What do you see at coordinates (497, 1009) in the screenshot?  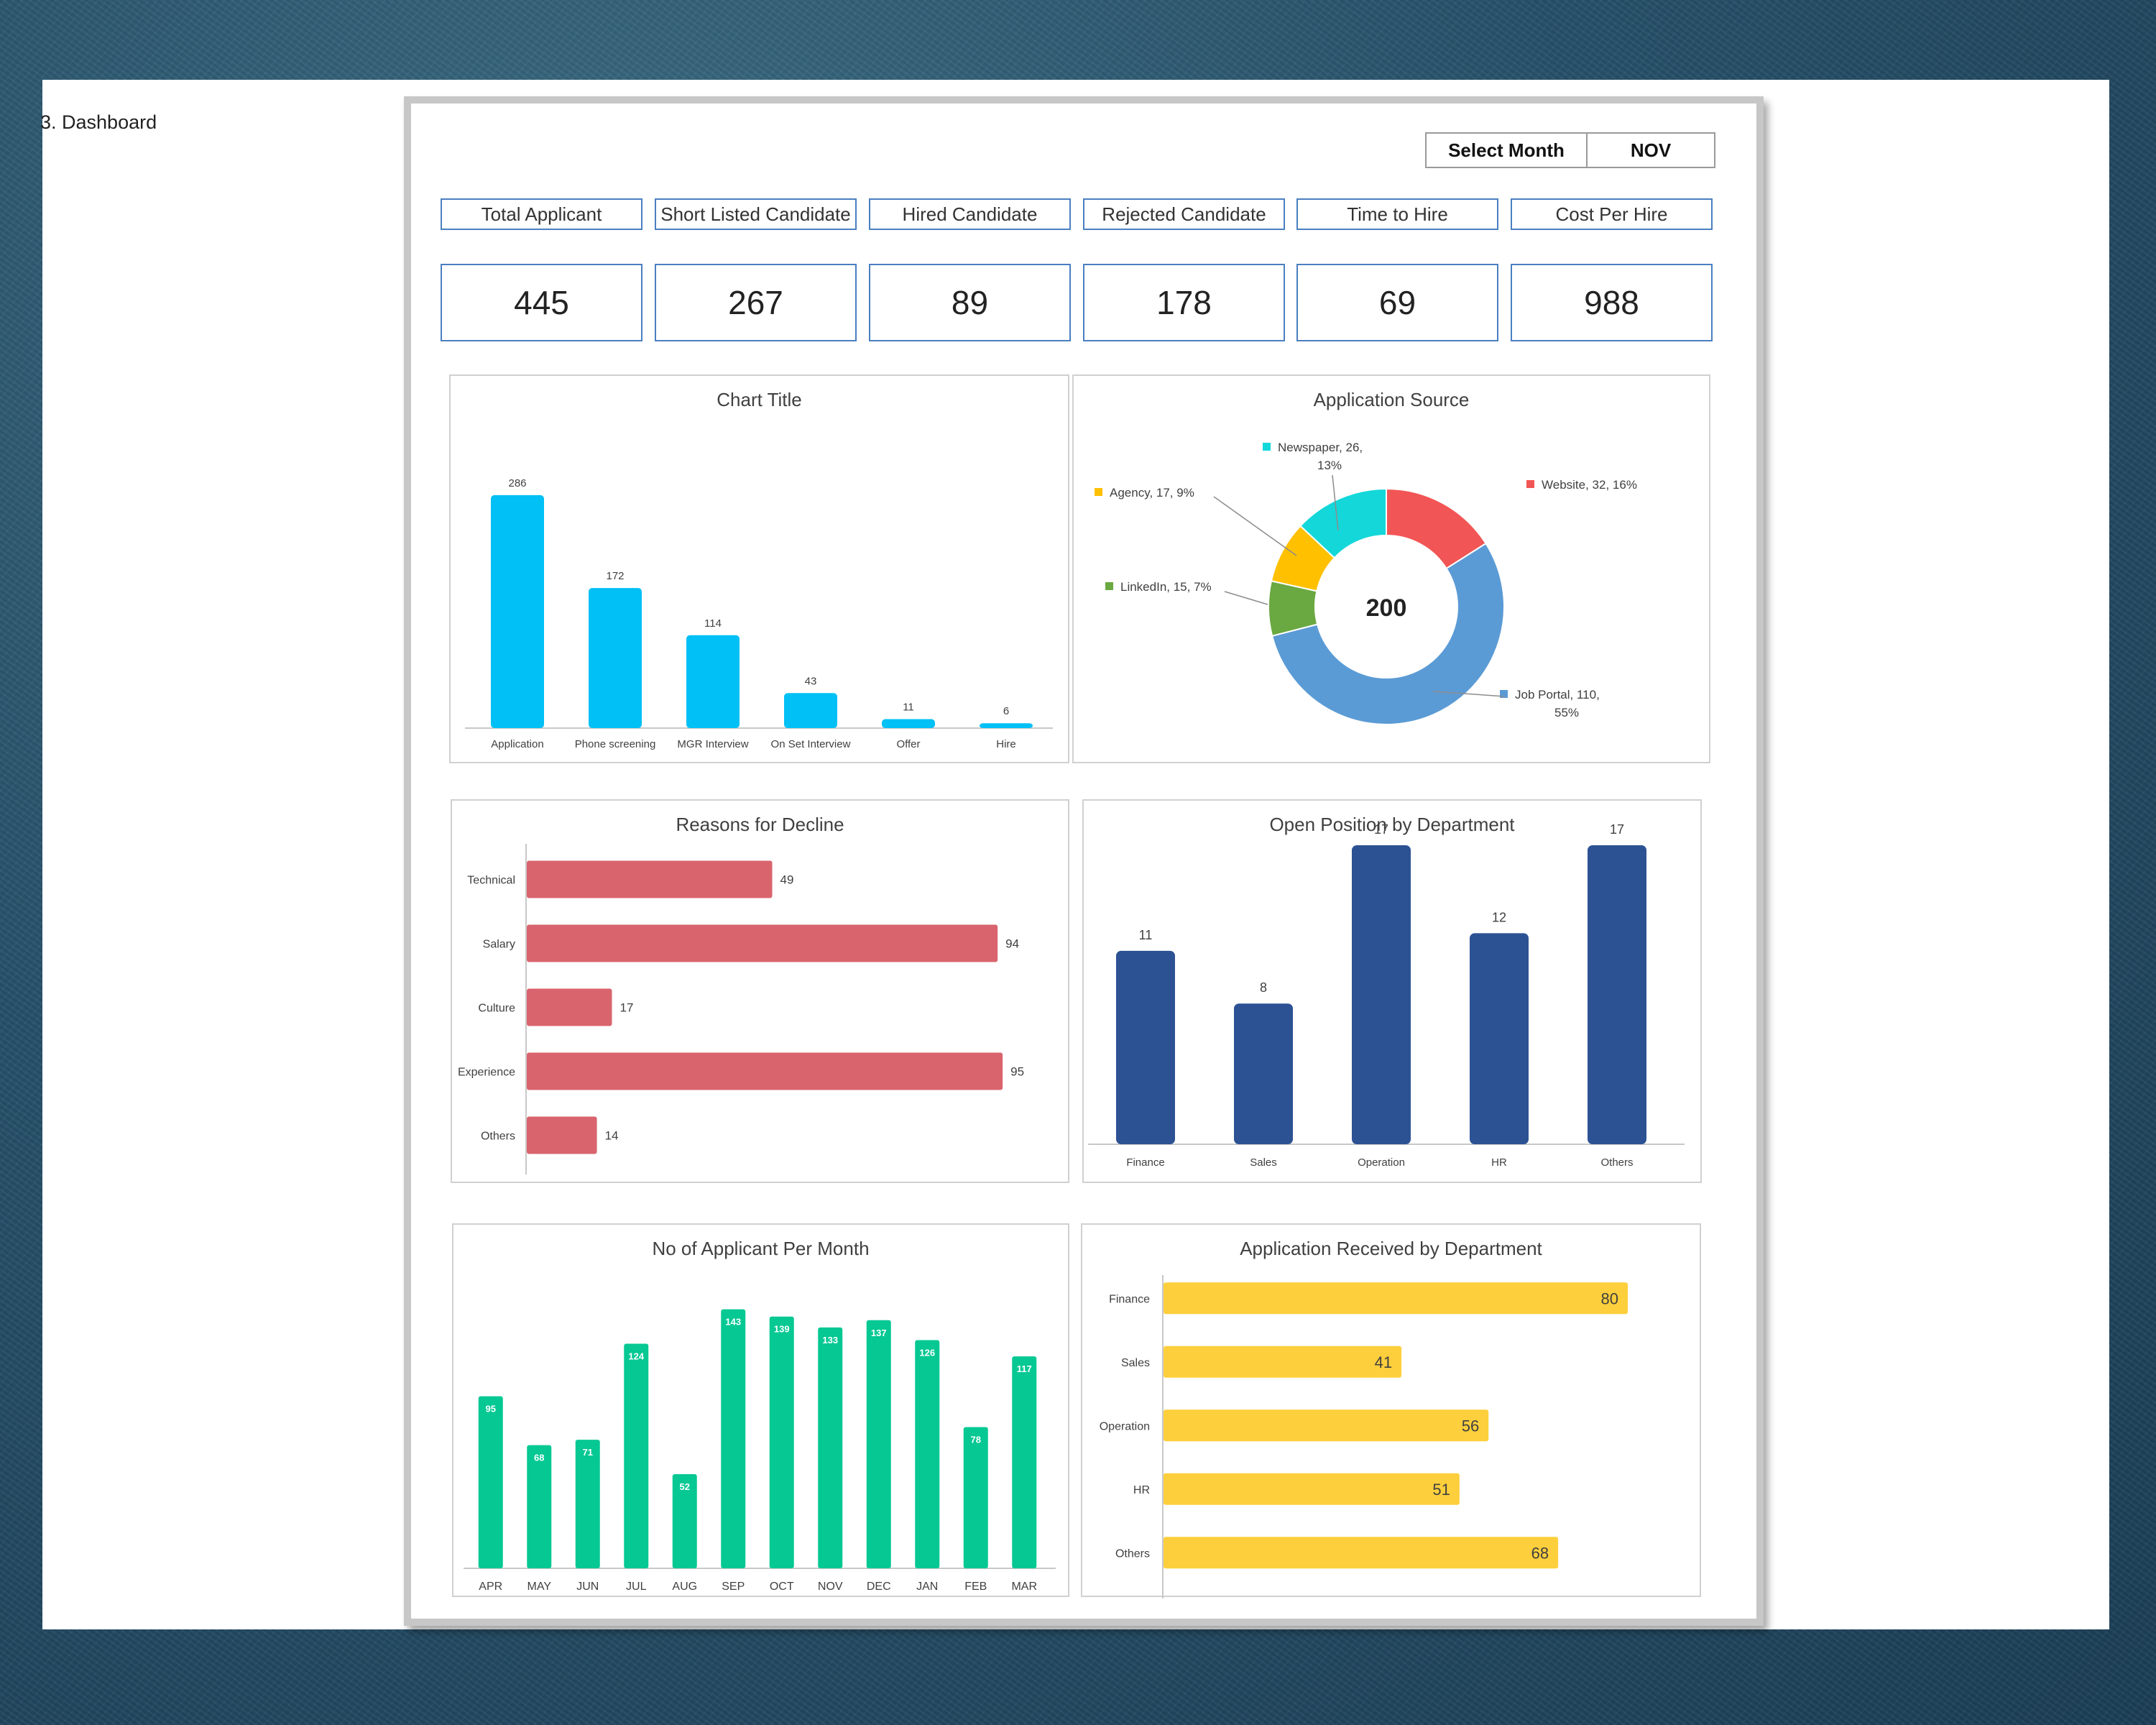 I see `y-tick-label: Culture` at bounding box center [497, 1009].